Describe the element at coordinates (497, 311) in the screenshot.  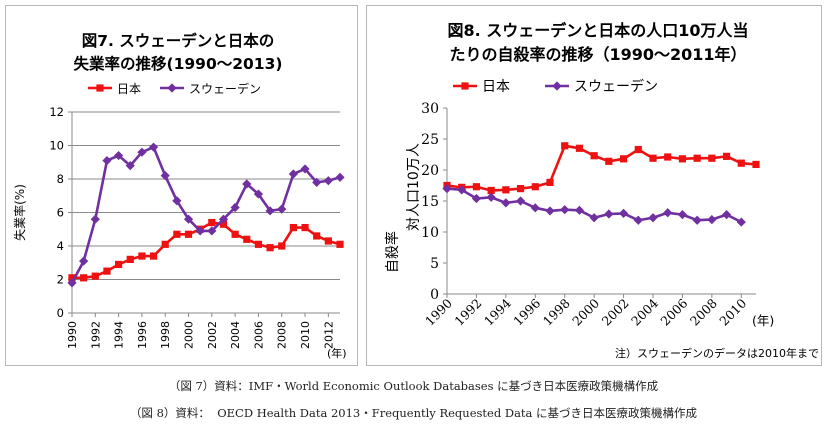
I see `x-tick-label: 1994` at that location.